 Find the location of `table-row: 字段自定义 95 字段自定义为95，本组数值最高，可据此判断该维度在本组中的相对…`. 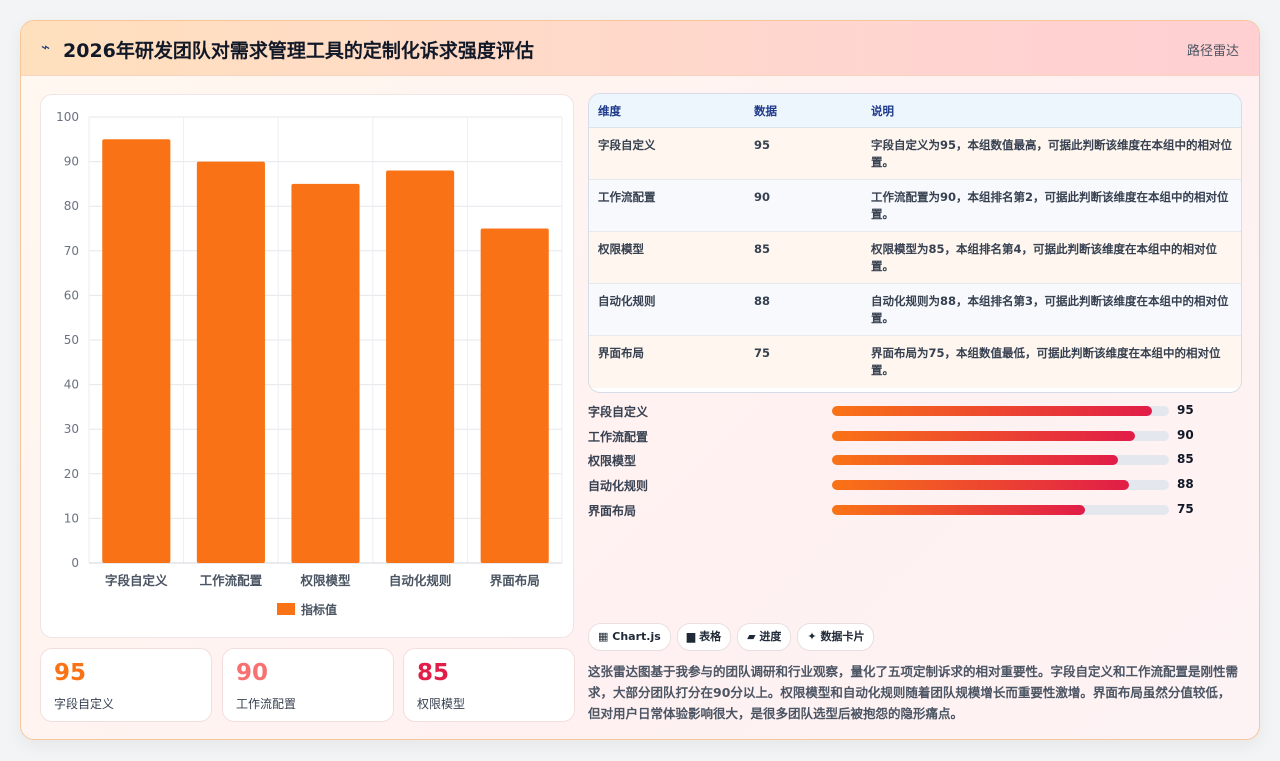

table-row: 字段自定义 95 字段自定义为95，本组数值最高，可据此判断该维度在本组中的相对… is located at coordinates (915, 153).